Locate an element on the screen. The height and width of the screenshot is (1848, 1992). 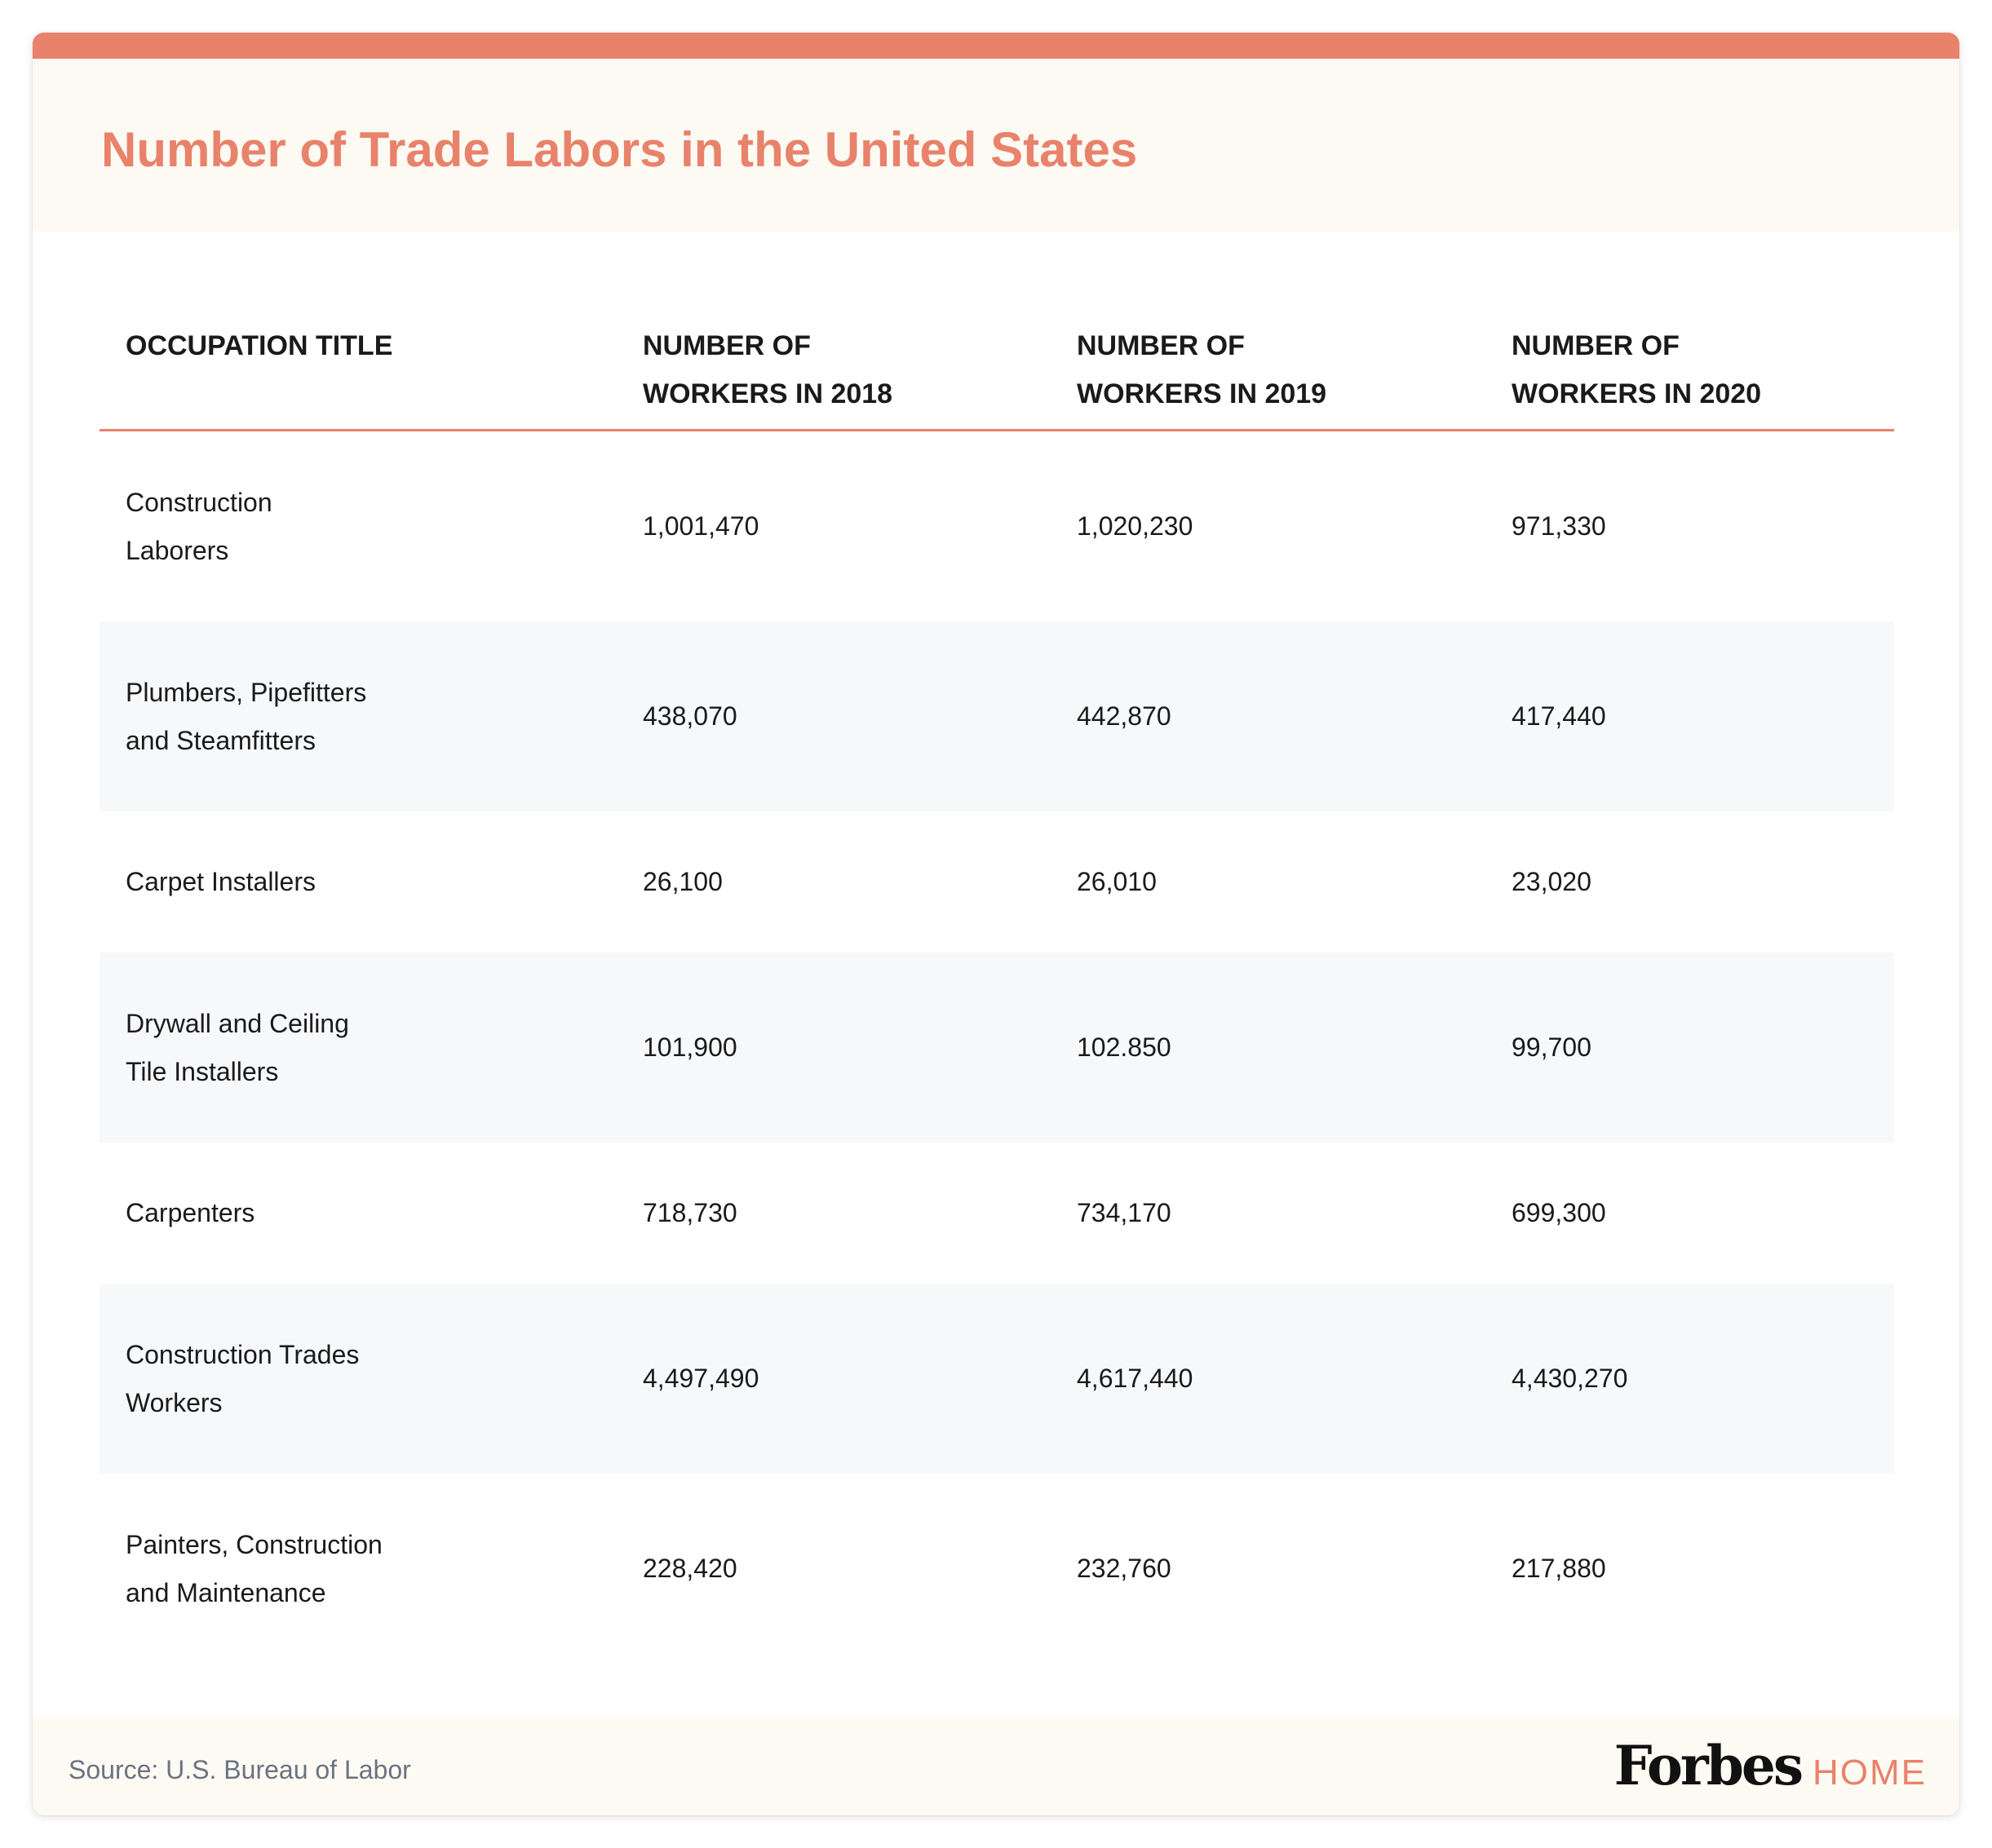
column-header-2019: NUMBER OF WORKERS IN 2019 is located at coordinates (1201, 370).